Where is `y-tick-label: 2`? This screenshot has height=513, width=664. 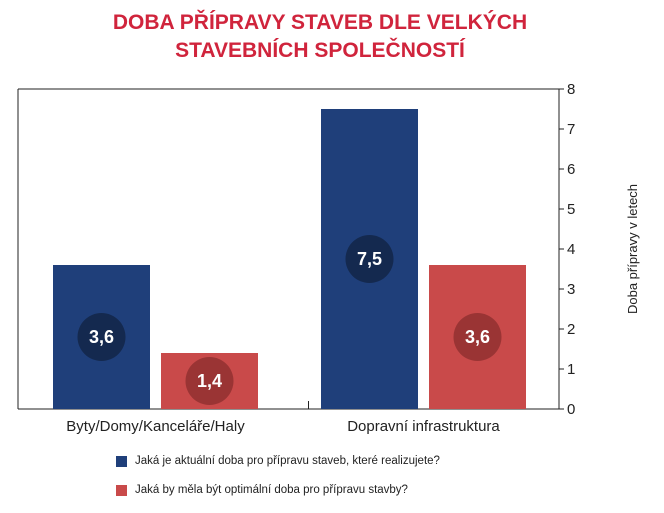
y-tick-label: 2 is located at coordinates (571, 329).